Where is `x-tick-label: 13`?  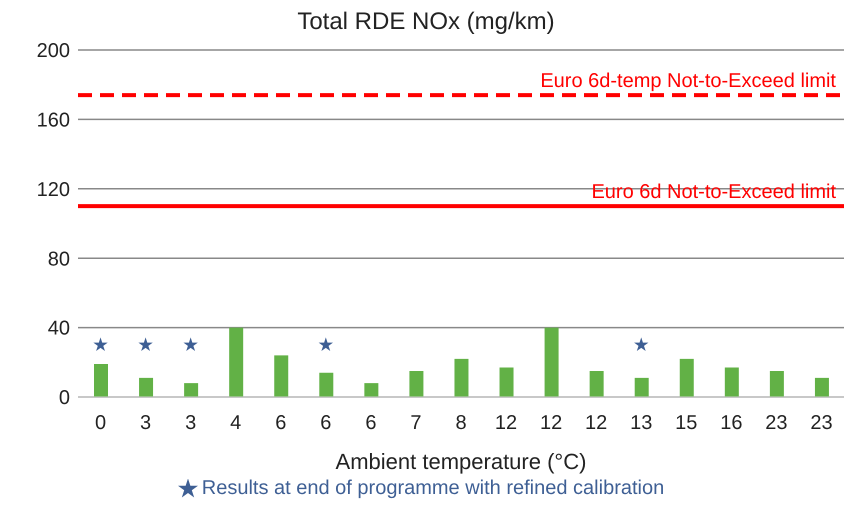
x-tick-label: 13 is located at coordinates (641, 423).